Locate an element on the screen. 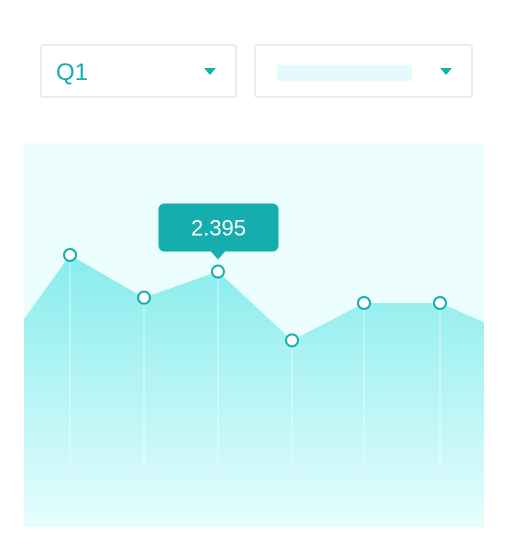  tooltip-value: 2.395 is located at coordinates (218, 228).